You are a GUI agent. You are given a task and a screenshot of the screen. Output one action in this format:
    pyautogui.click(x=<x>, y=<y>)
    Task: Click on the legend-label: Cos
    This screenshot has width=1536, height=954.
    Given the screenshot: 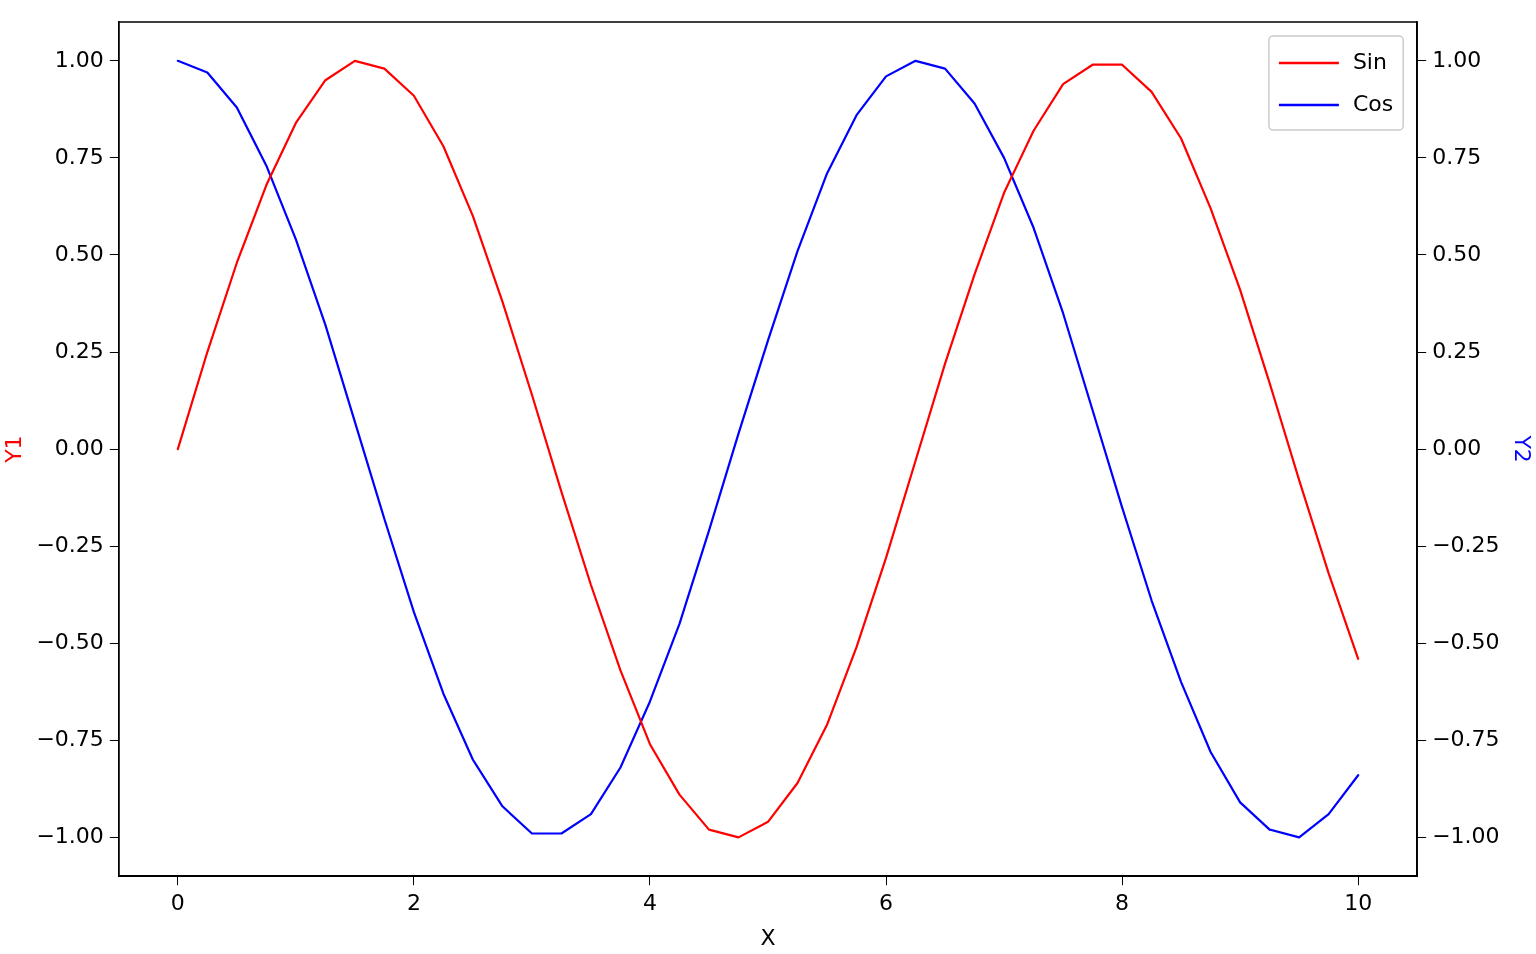 What is the action you would take?
    pyautogui.click(x=1373, y=103)
    